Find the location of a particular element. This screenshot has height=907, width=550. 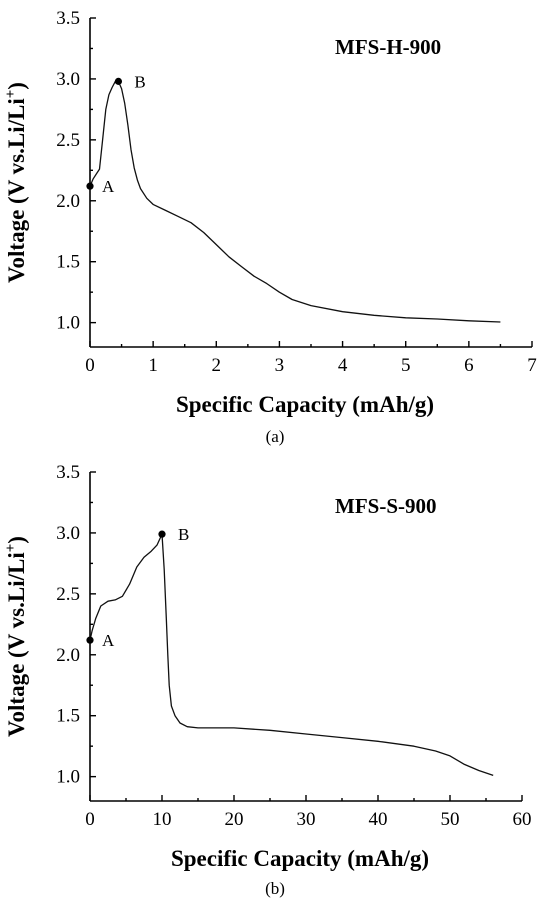

x-tick-label: 30 is located at coordinates (306, 819).